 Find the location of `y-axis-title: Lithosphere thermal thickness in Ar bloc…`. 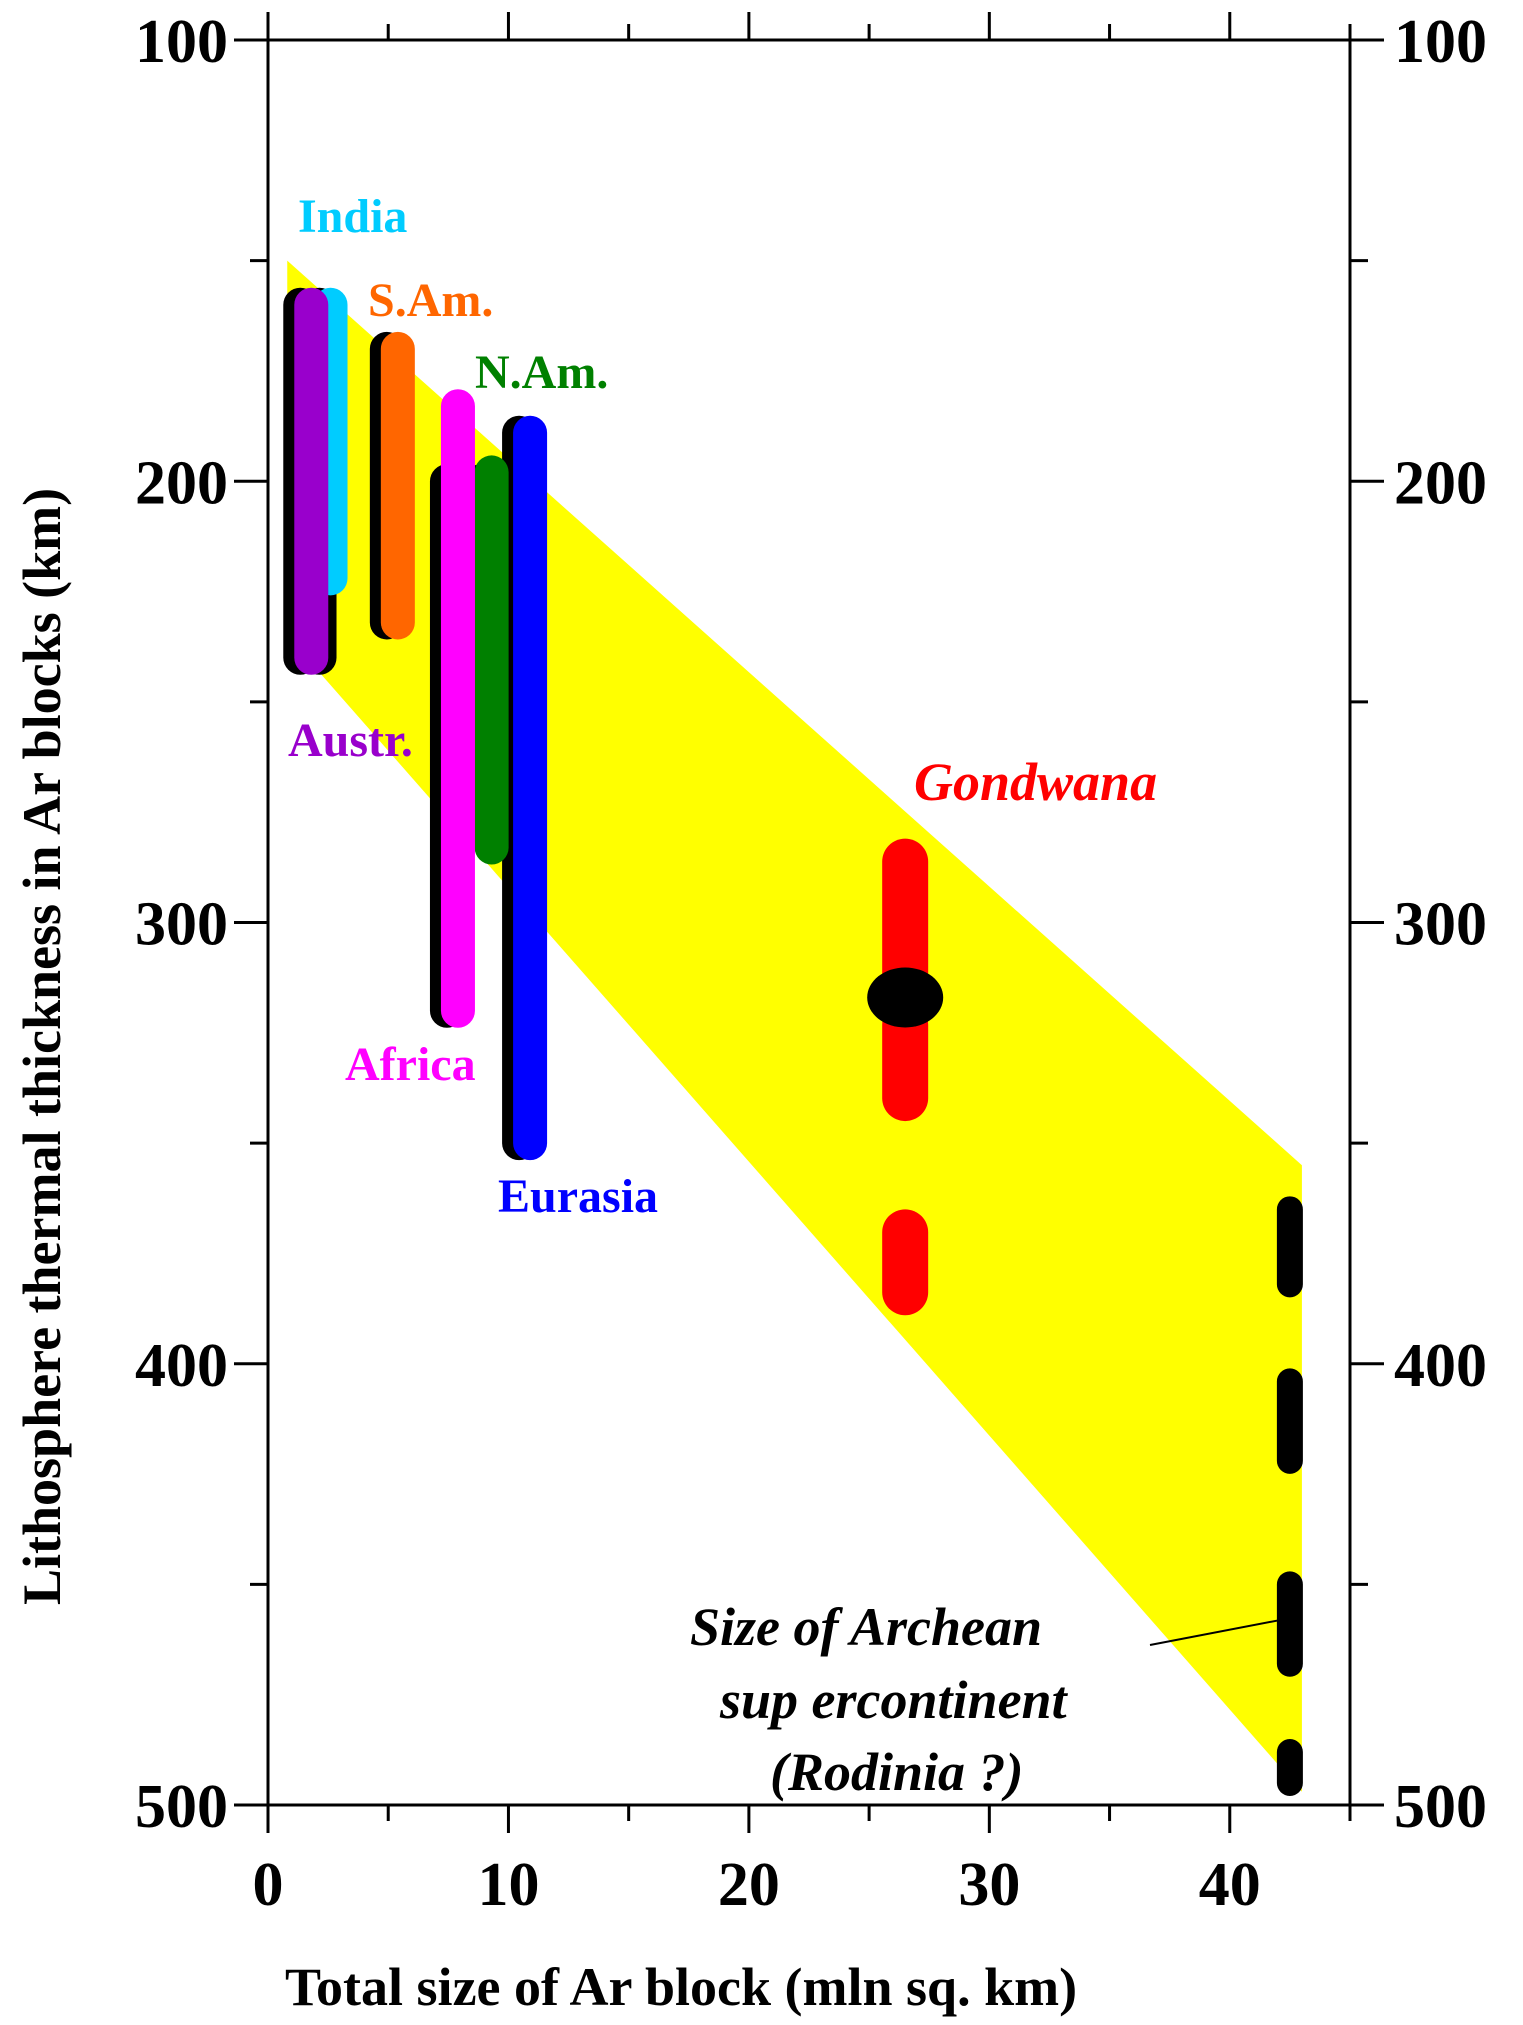

y-axis-title: Lithosphere thermal thickness in Ar bloc… is located at coordinates (42, 1046).